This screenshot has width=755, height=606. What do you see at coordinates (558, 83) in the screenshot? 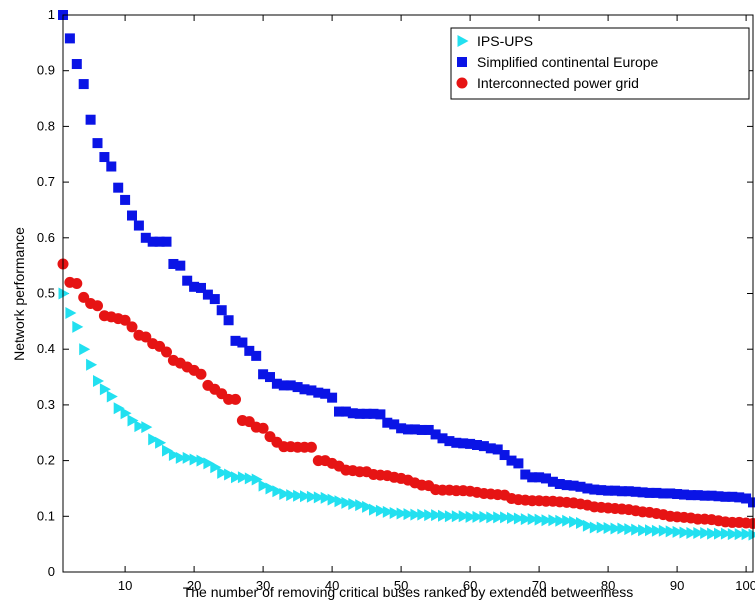
I see `legend-label-interconnected-power-grid: Interconnected power grid` at bounding box center [558, 83].